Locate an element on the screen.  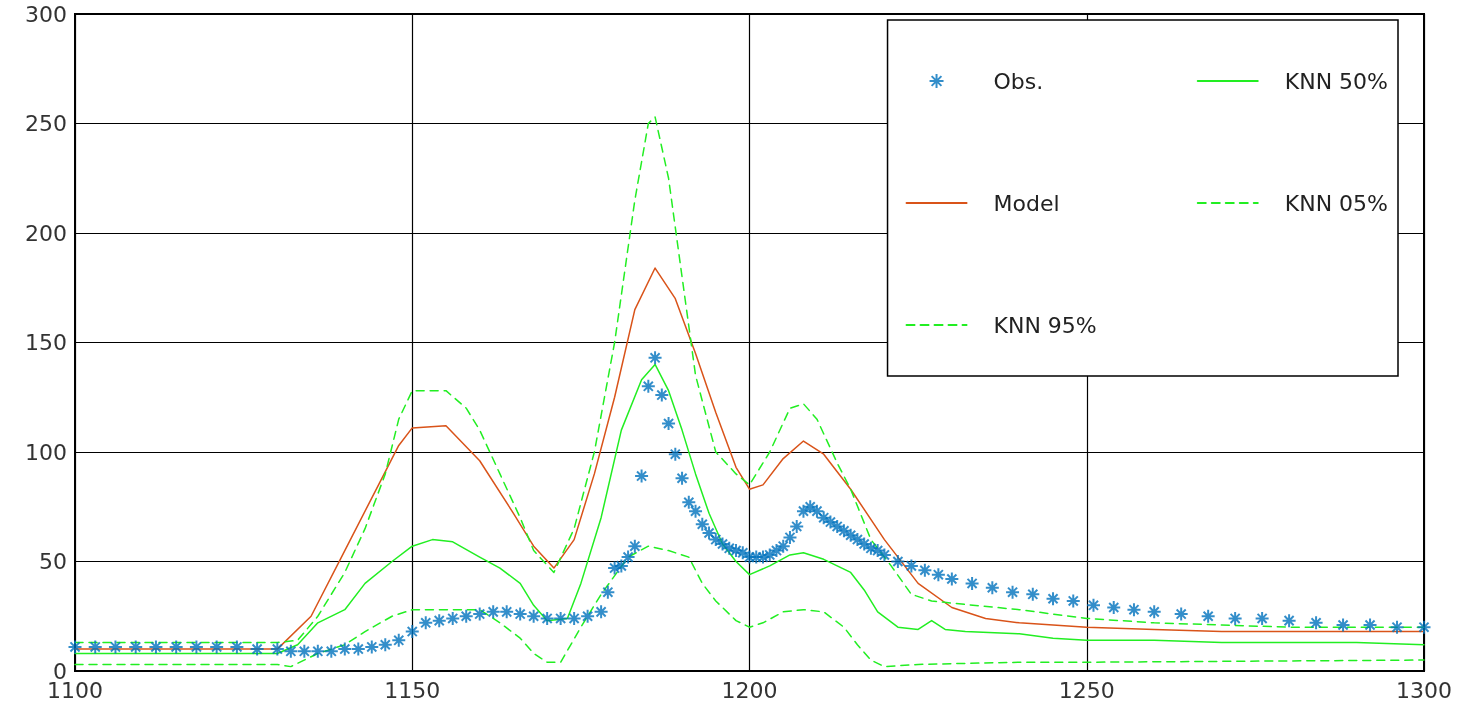
legend-label: Obs. is located at coordinates (1018, 81).